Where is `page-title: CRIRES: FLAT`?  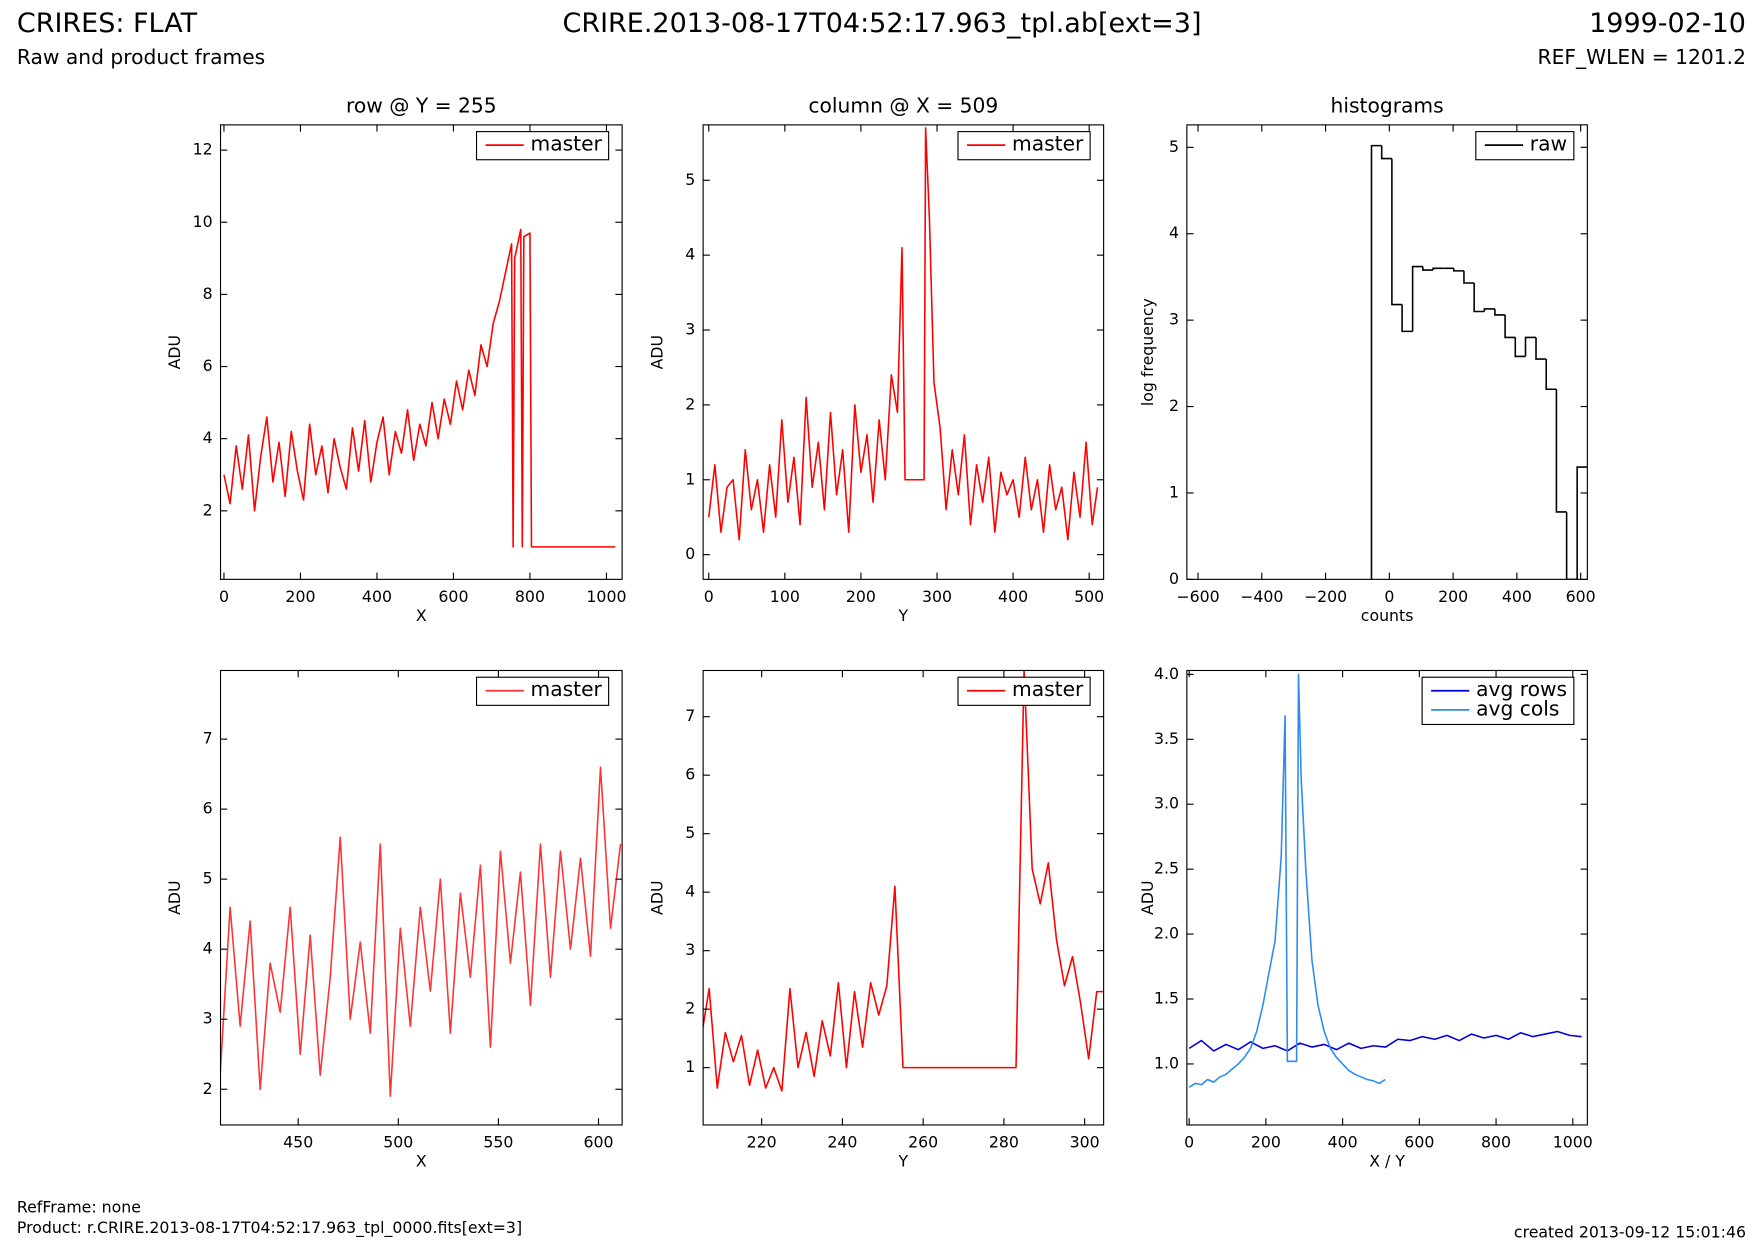
page-title: CRIRES: FLAT is located at coordinates (107, 23).